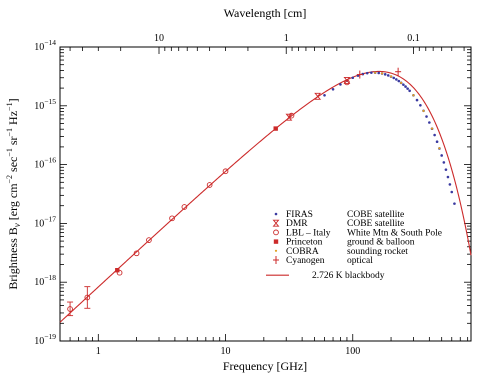  What do you see at coordinates (265, 366) in the screenshot?
I see `x-axis-title: Frequency [GHz]` at bounding box center [265, 366].